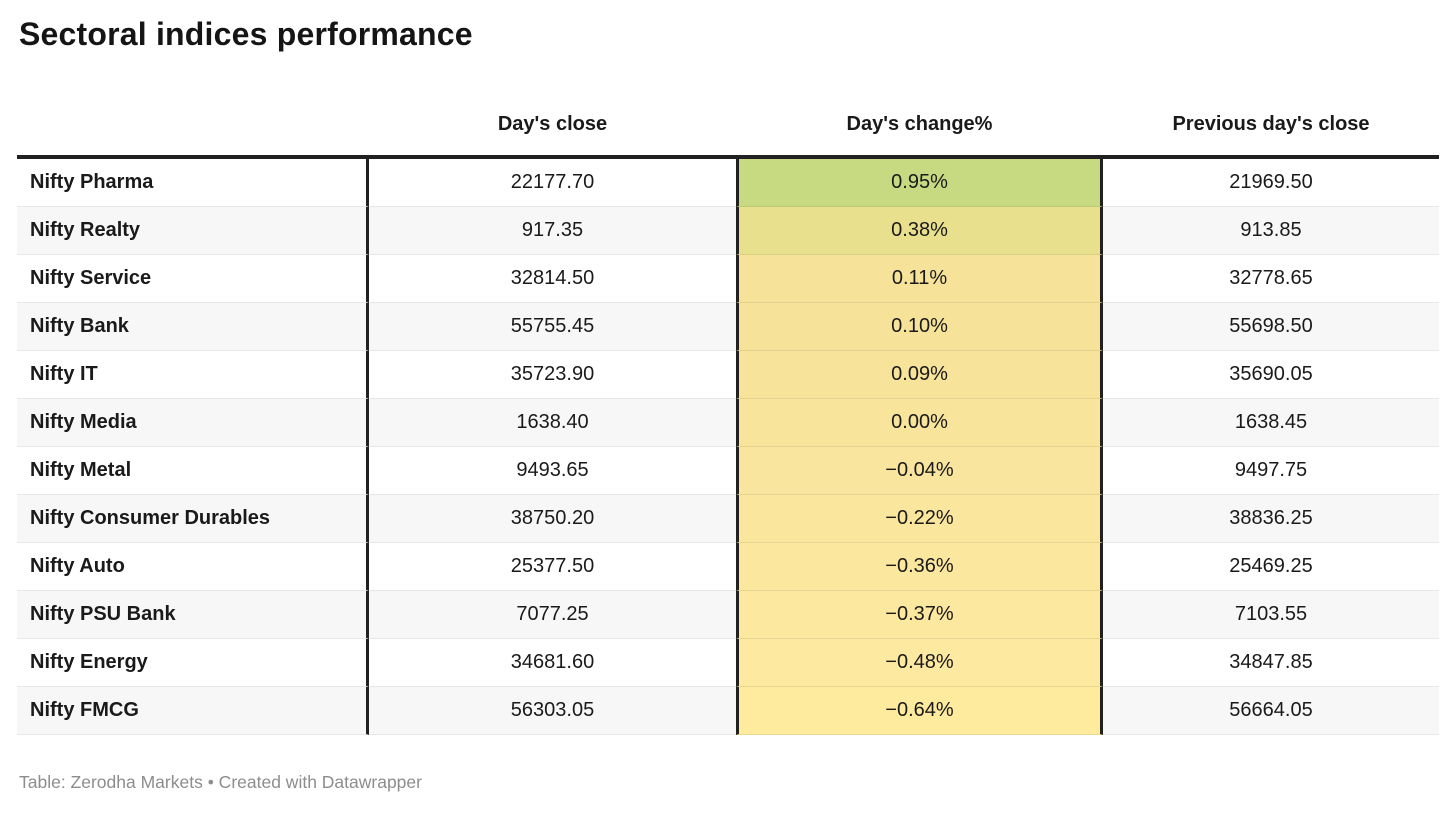 The image size is (1456, 813). Describe the element at coordinates (919, 711) in the screenshot. I see `days-change-value: −0.64%` at that location.